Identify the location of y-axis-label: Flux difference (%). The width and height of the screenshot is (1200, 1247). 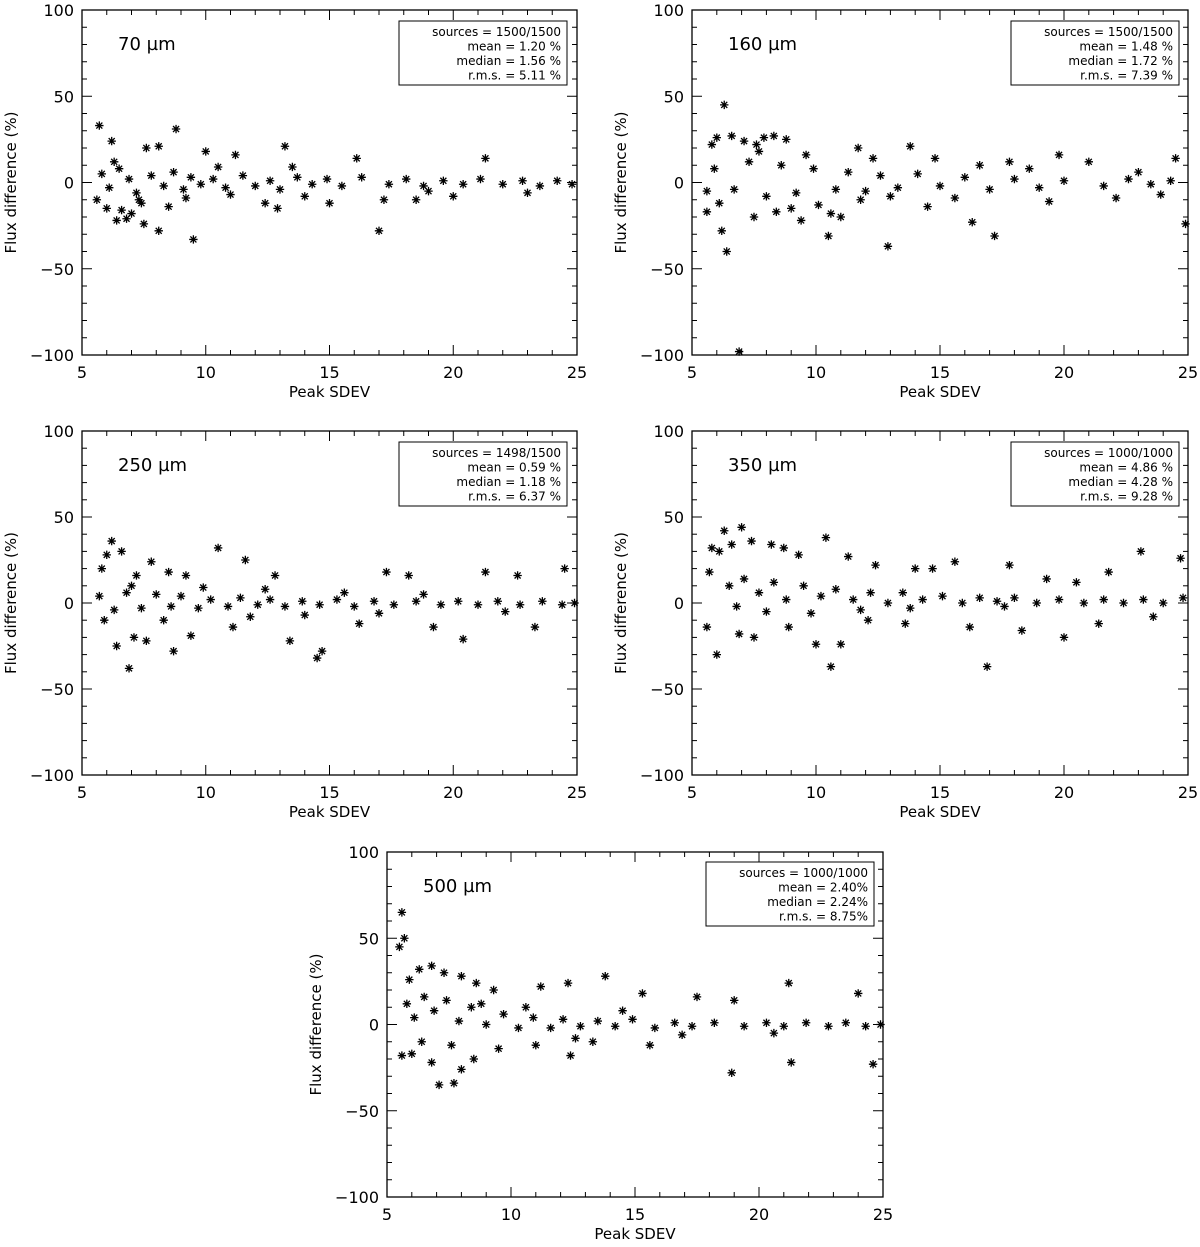
(316, 1025).